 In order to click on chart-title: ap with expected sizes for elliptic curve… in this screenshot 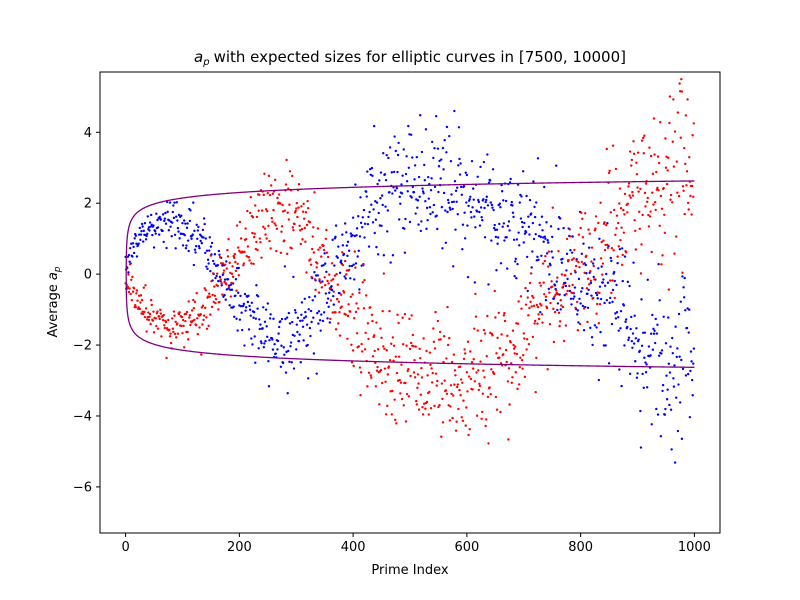, I will do `click(410, 58)`.